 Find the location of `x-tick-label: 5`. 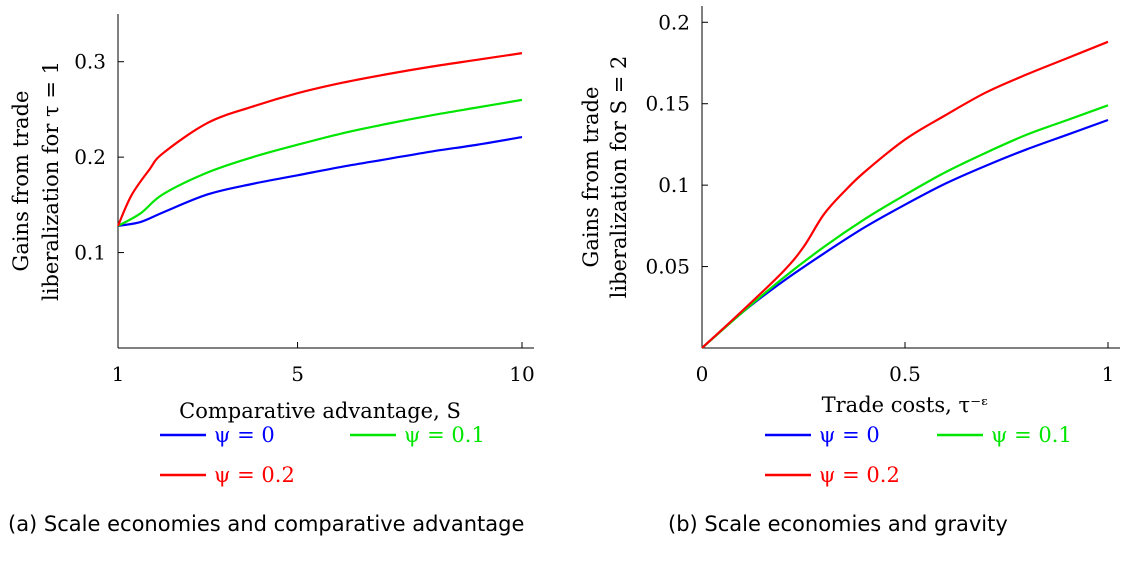

x-tick-label: 5 is located at coordinates (297, 374).